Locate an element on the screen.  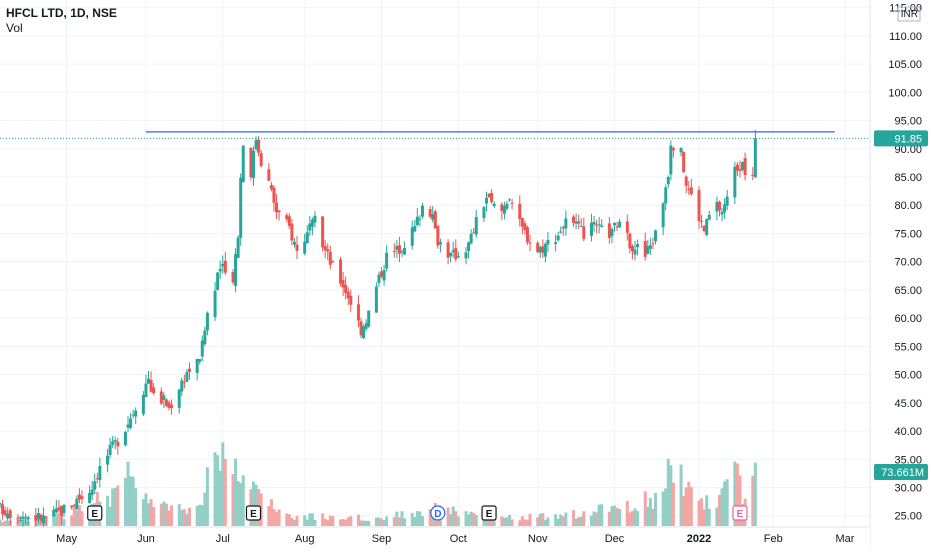
last-price-tag: 91.85 is located at coordinates (901, 138).